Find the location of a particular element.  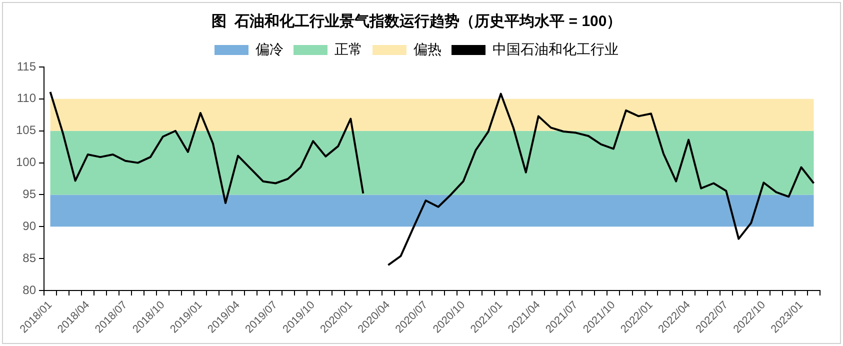

y-tick-label: 80 is located at coordinates (29, 289).